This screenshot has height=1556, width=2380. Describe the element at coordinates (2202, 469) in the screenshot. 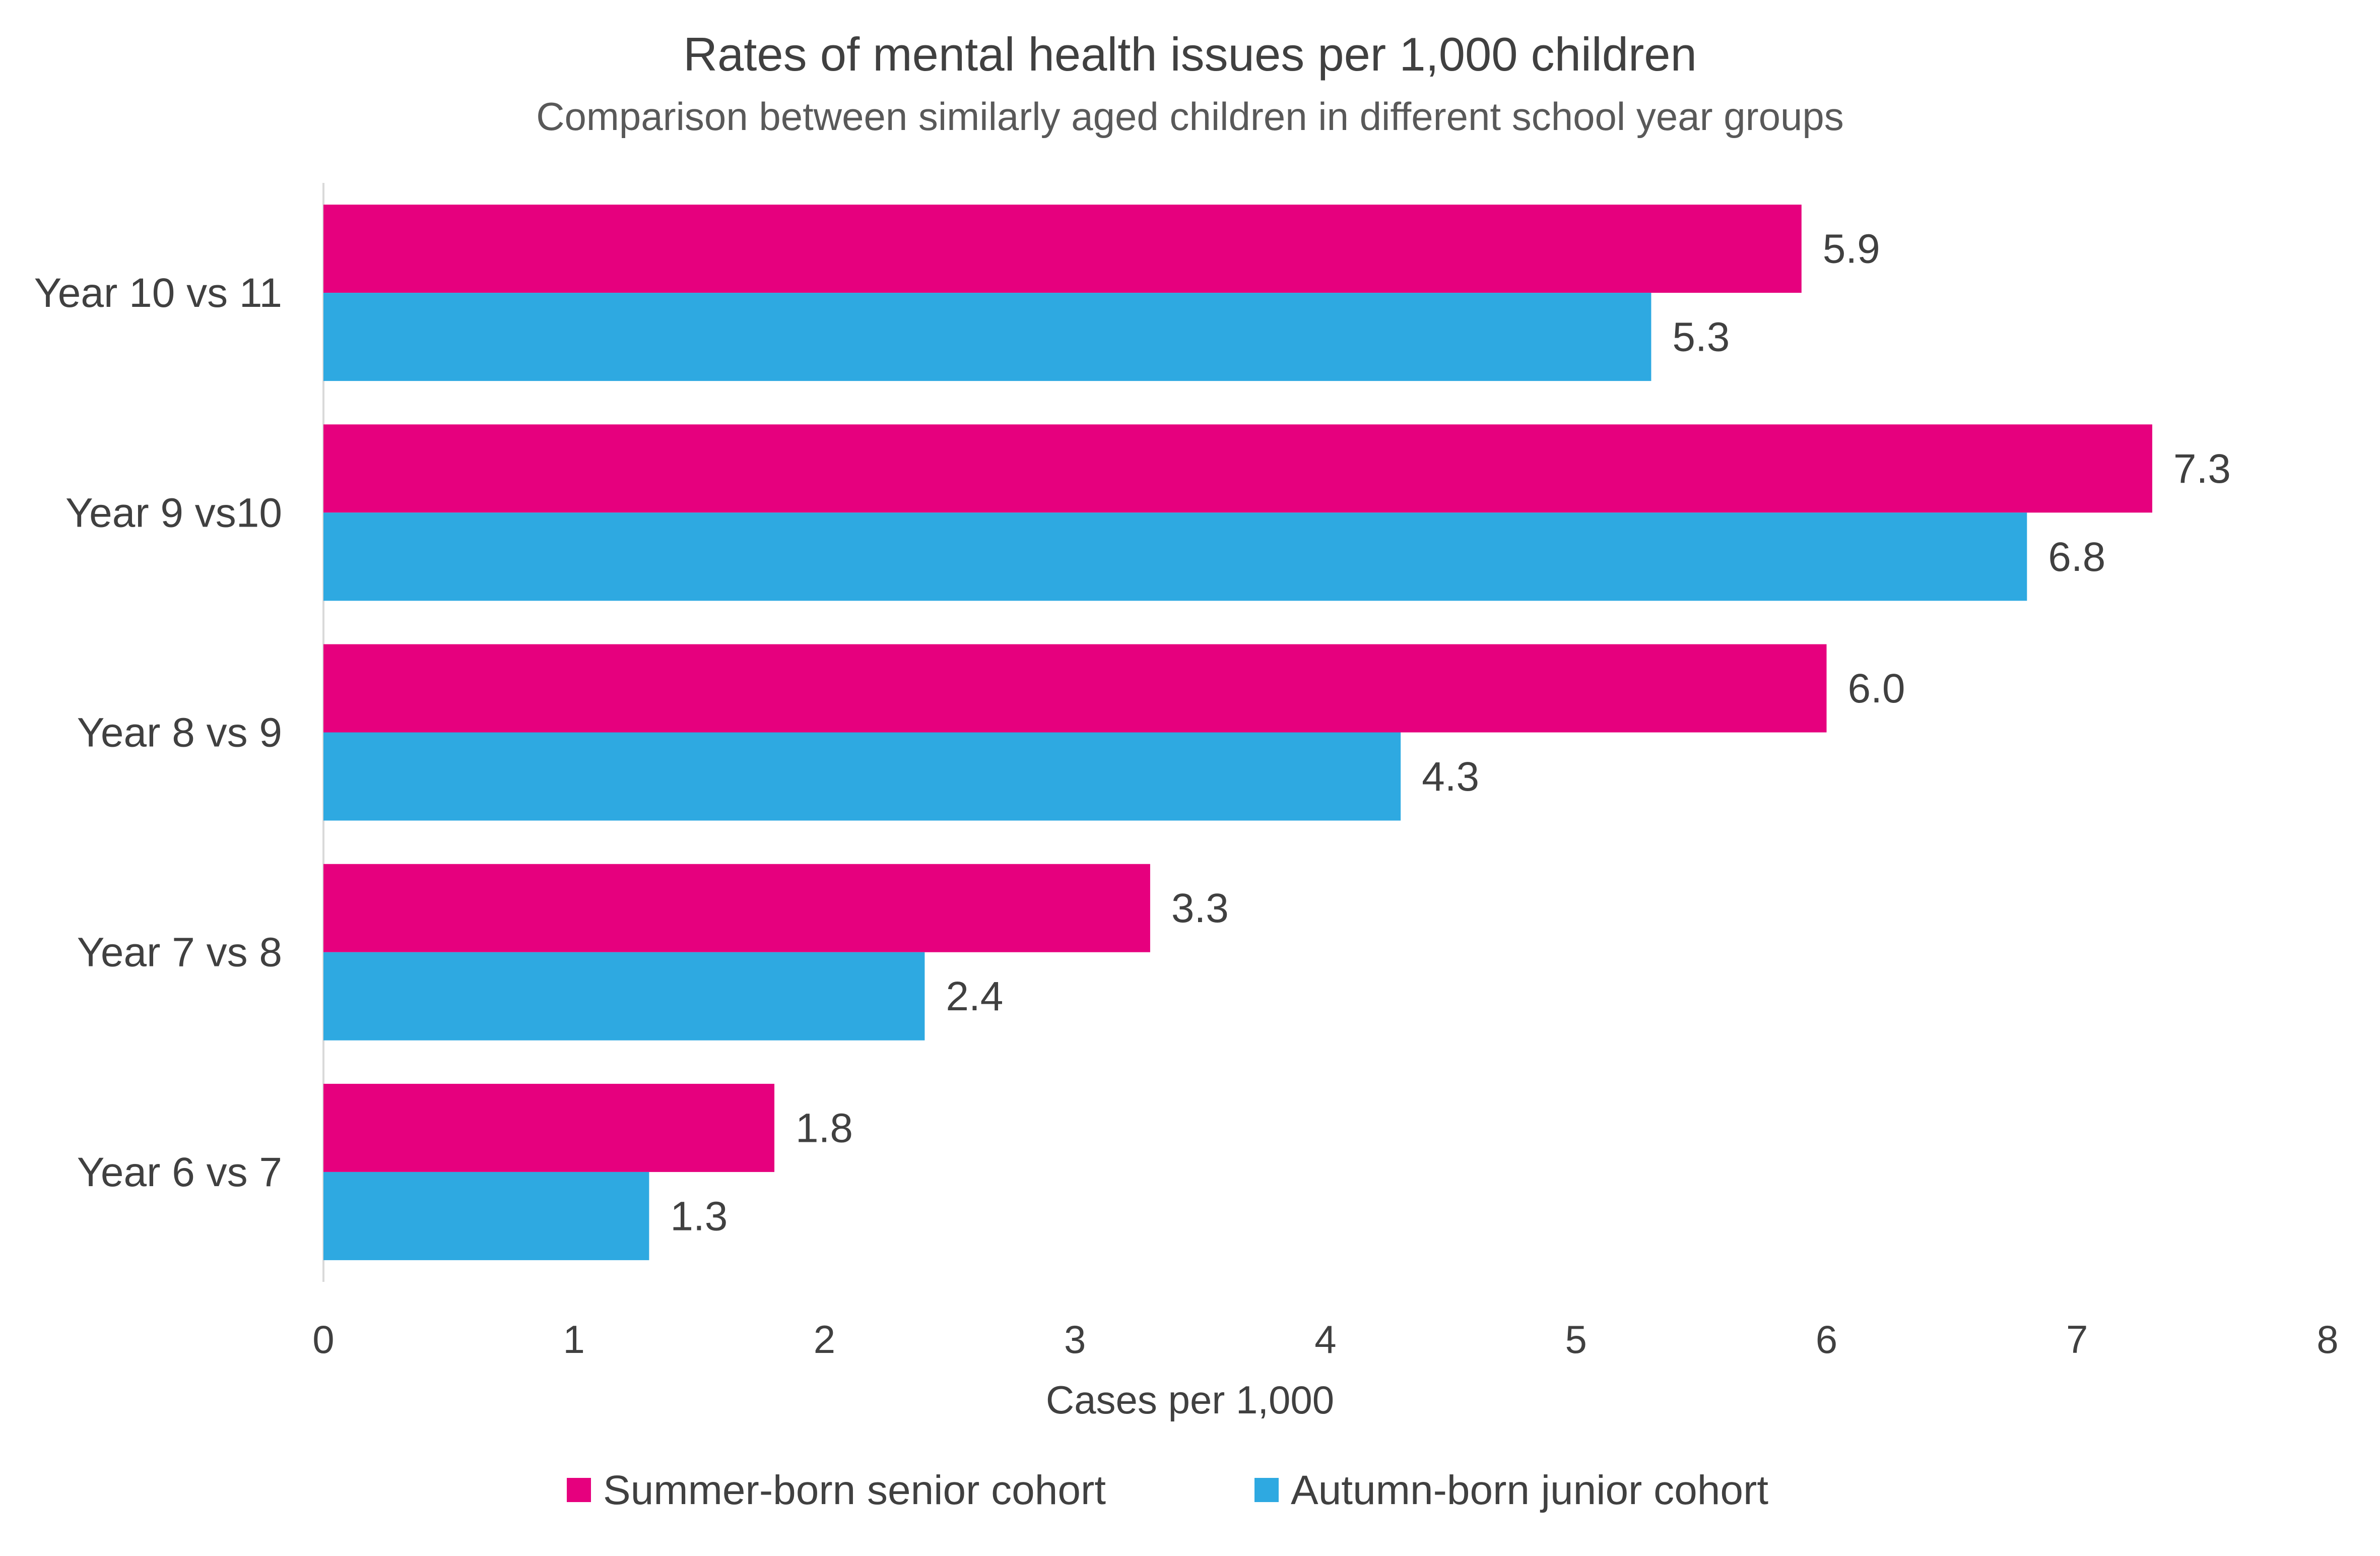

I see `data-label: 7.3` at that location.